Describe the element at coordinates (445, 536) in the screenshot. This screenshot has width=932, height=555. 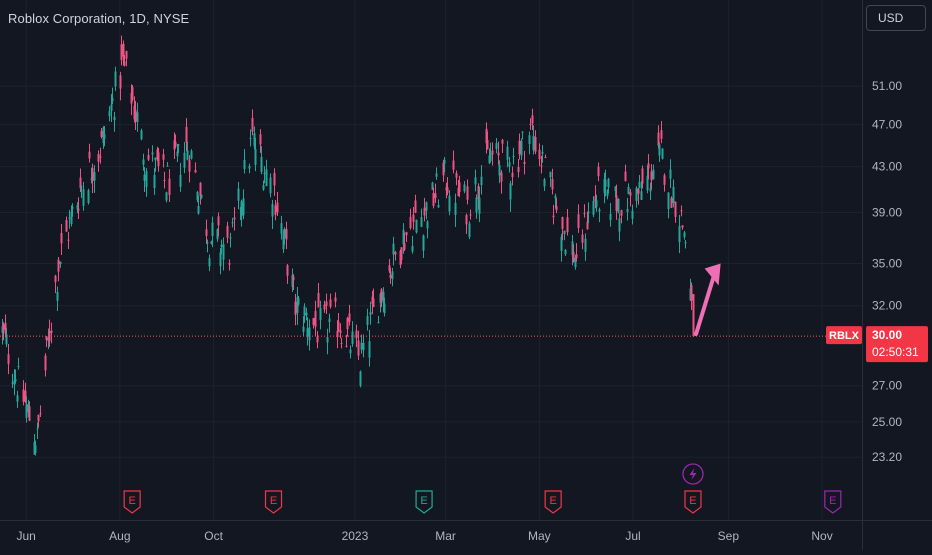
I see `x-tick-label: Mar` at that location.